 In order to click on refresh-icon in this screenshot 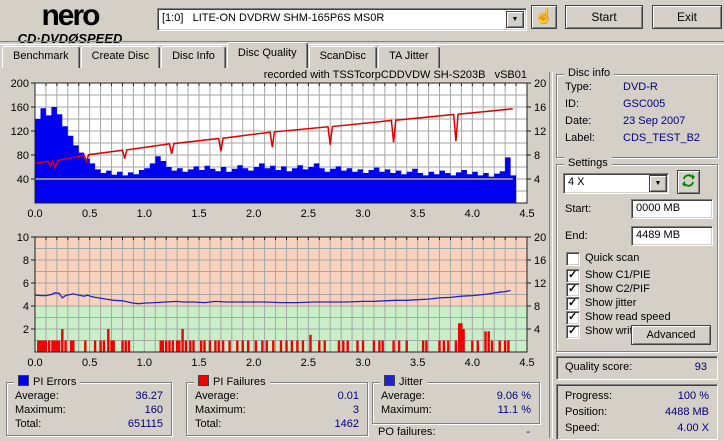, I will do `click(688, 180)`.